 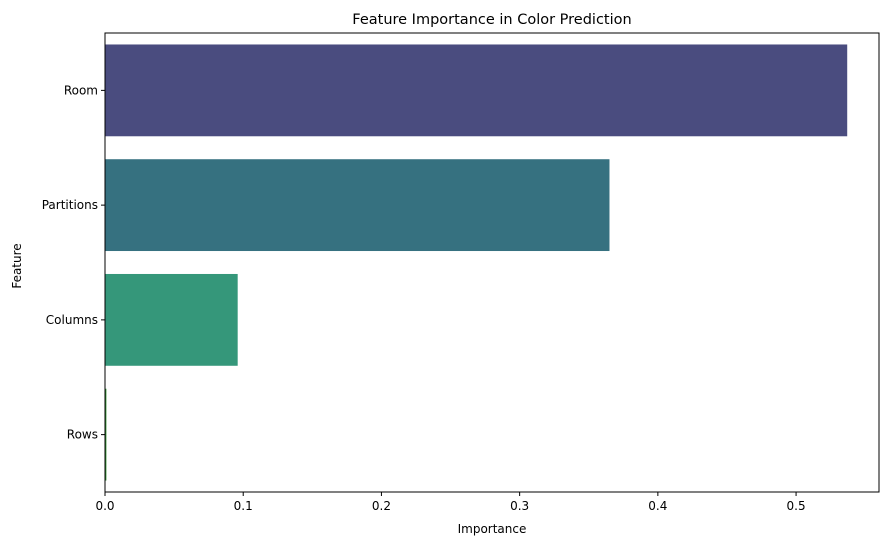 What do you see at coordinates (104, 506) in the screenshot?
I see `x-tick-label: 0.0` at bounding box center [104, 506].